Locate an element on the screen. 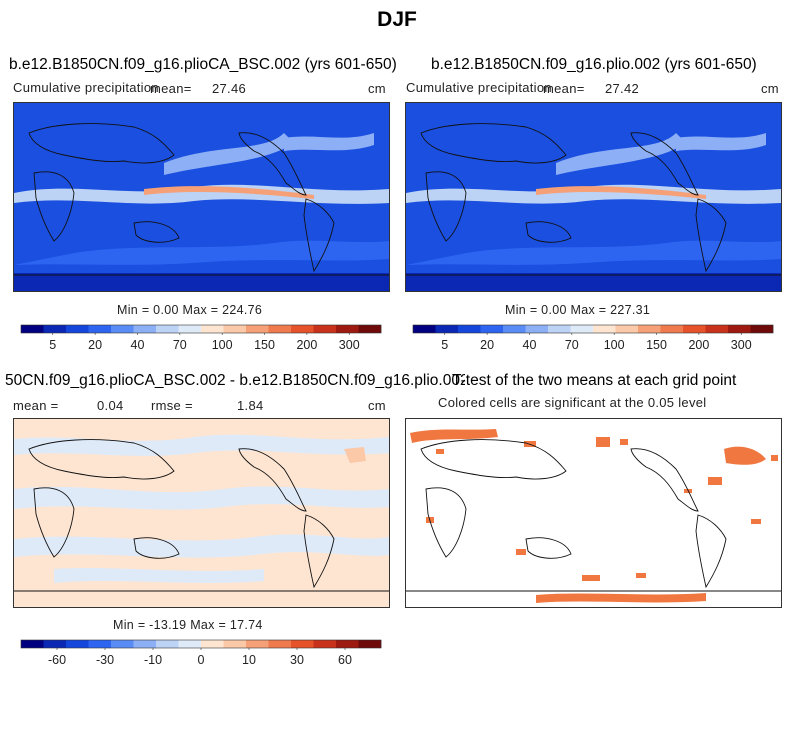 This screenshot has height=733, width=794. panel4-map-field is located at coordinates (593, 513).